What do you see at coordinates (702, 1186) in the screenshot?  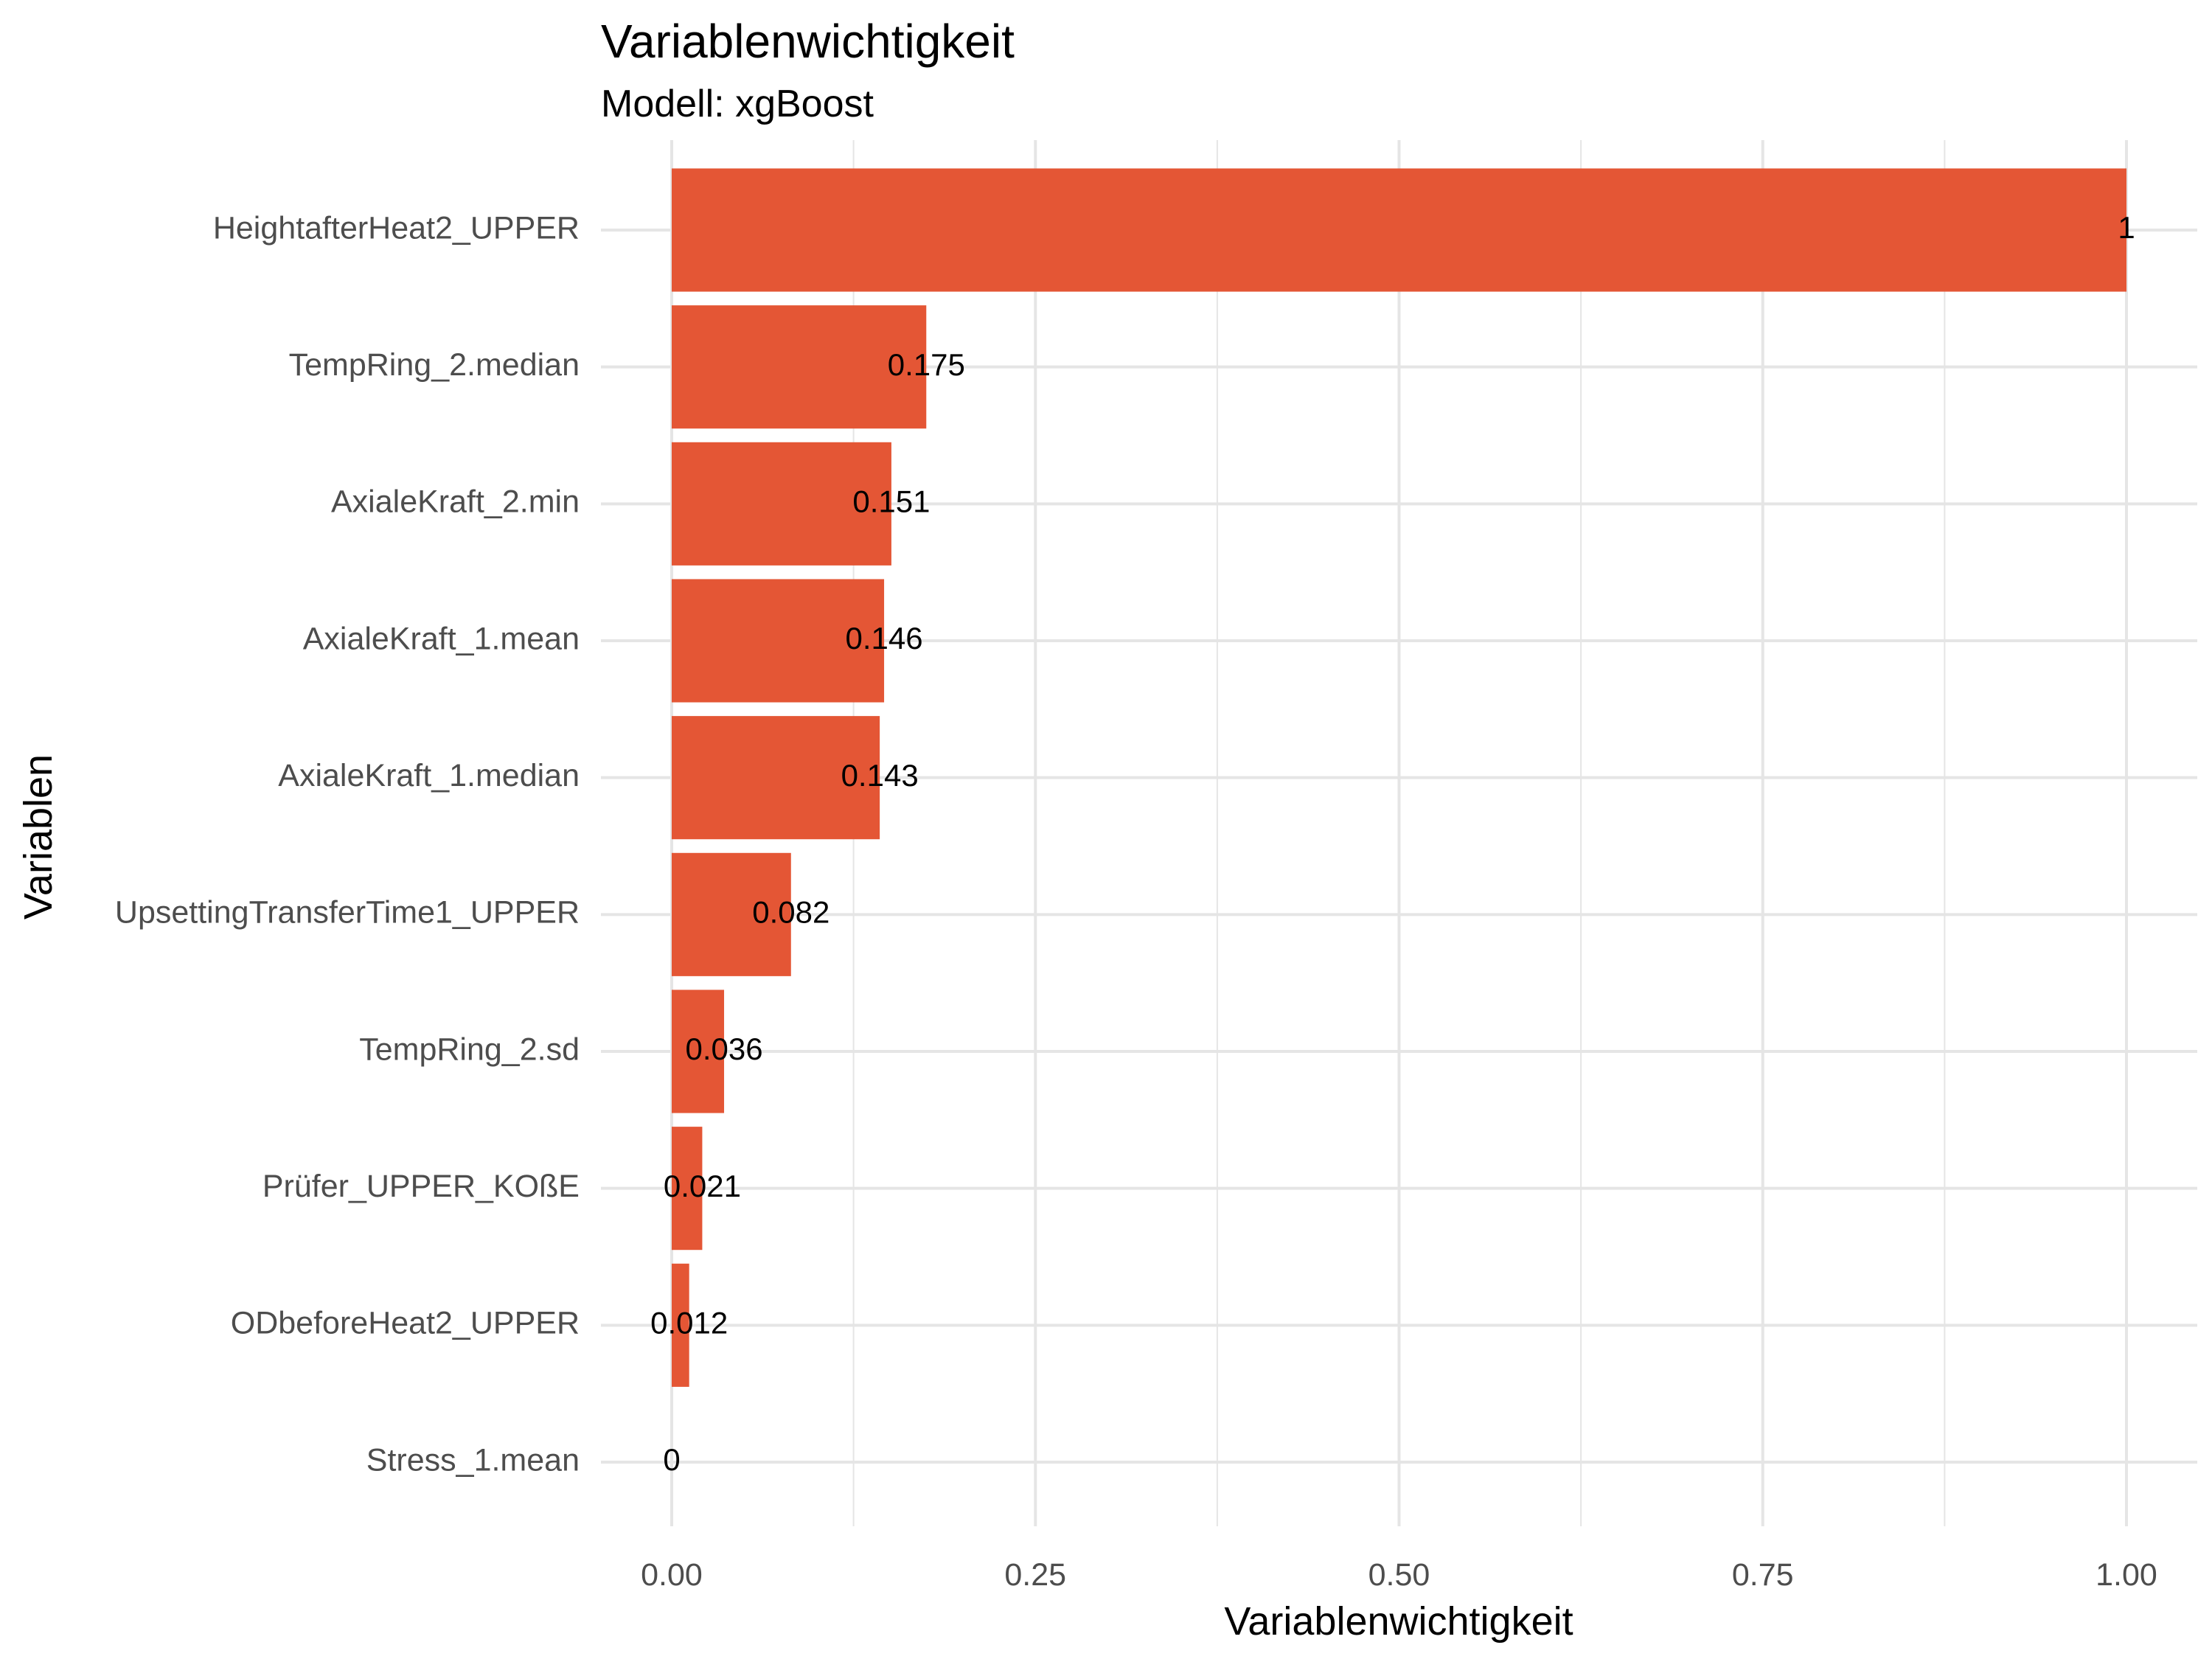 I see `value-label: 0.021` at bounding box center [702, 1186].